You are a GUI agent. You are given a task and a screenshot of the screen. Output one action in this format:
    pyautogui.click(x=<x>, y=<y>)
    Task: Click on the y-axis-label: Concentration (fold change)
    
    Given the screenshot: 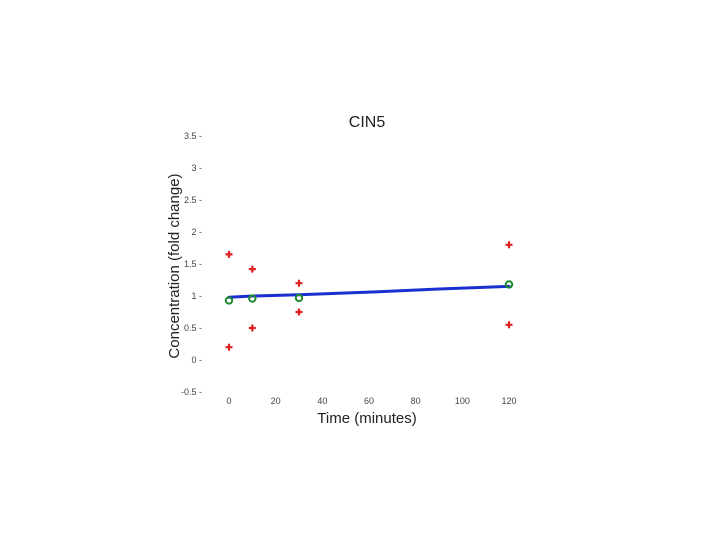 What is the action you would take?
    pyautogui.click(x=174, y=265)
    